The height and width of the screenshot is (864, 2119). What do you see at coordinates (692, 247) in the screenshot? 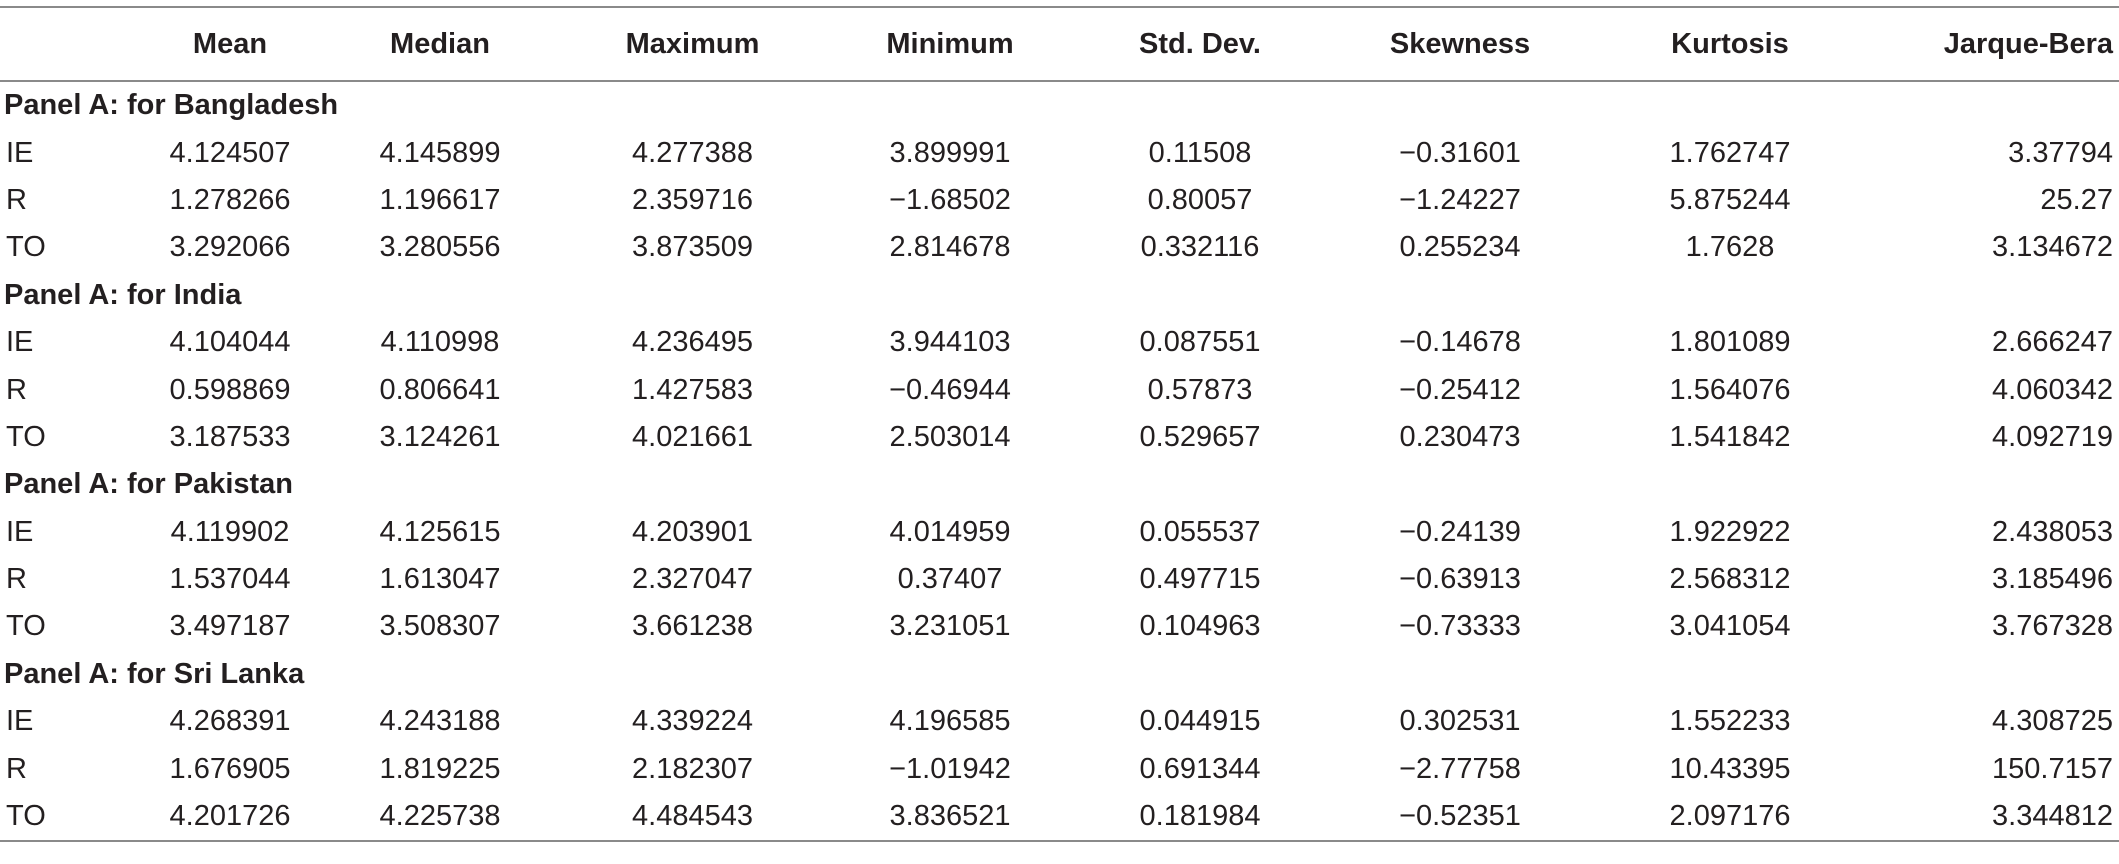
I see `table-cell: 3.873509` at bounding box center [692, 247].